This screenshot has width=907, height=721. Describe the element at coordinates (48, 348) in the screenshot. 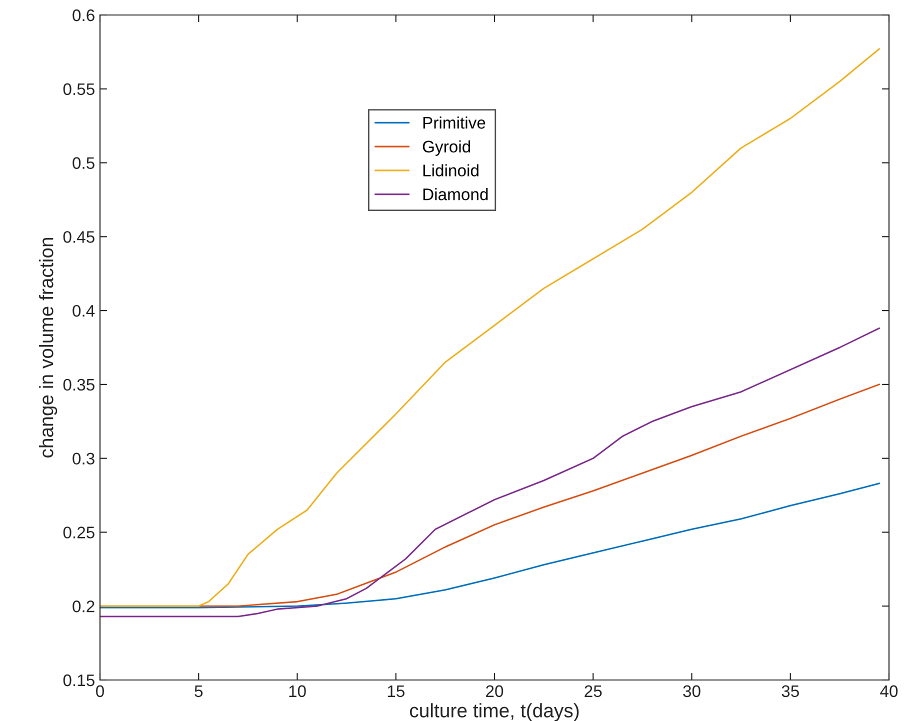

I see `y-axis-title: change in volume fraction` at that location.